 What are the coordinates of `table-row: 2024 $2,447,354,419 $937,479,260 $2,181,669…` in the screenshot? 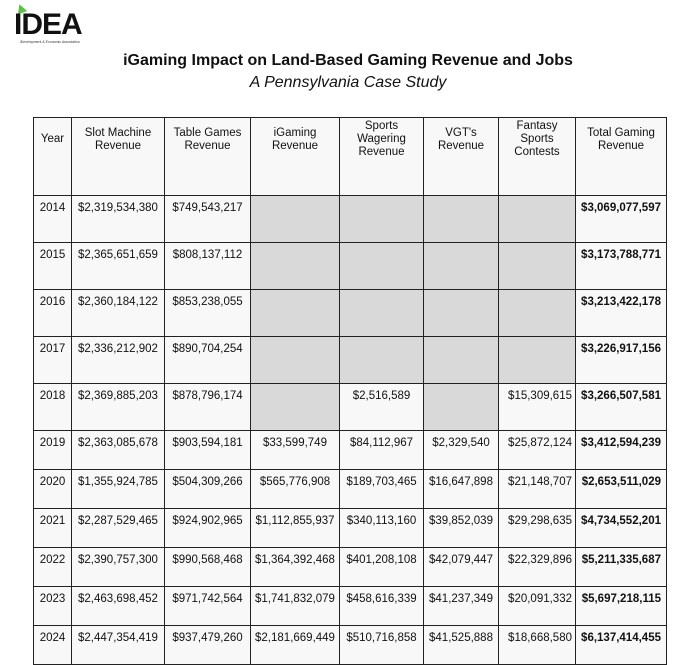 It's located at (350, 645).